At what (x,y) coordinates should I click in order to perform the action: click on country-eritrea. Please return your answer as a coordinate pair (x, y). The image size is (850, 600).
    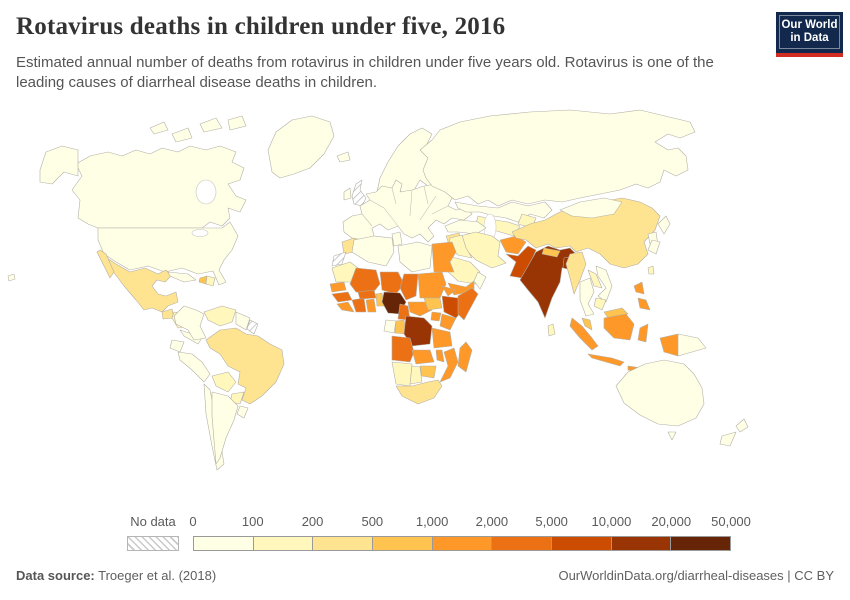
    Looking at the image, I should click on (449, 291).